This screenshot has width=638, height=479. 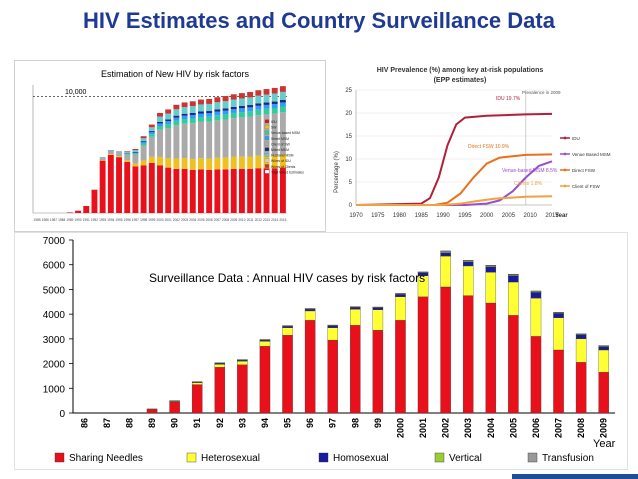 What do you see at coordinates (94, 220) in the screenshot?
I see `x-tick-label: 1992` at bounding box center [94, 220].